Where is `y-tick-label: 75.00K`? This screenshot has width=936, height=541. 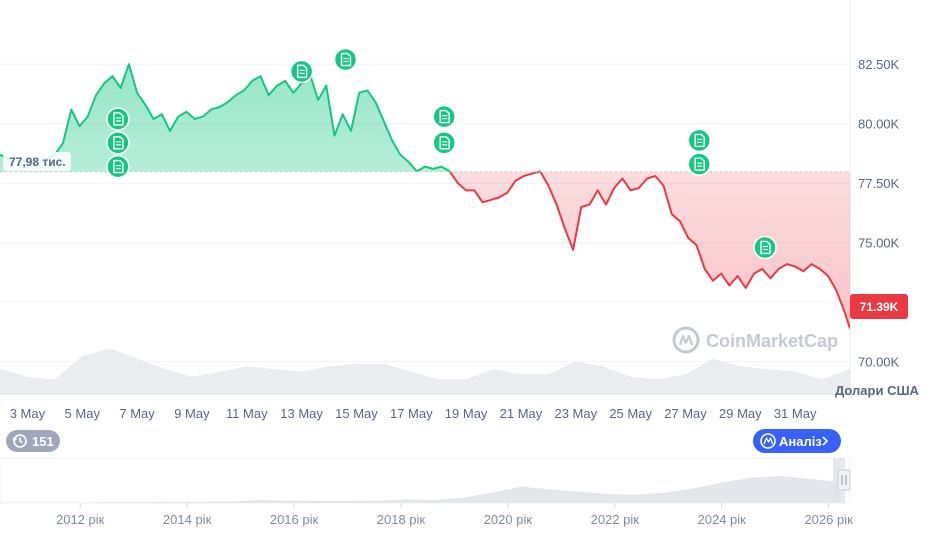 y-tick-label: 75.00K is located at coordinates (879, 243).